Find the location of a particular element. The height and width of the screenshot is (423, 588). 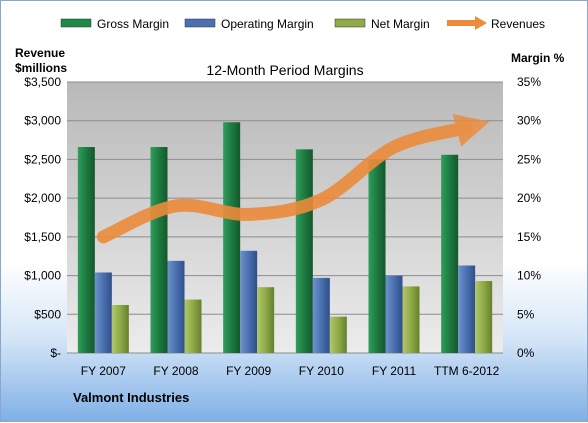

legend-label: Revenues is located at coordinates (518, 24).